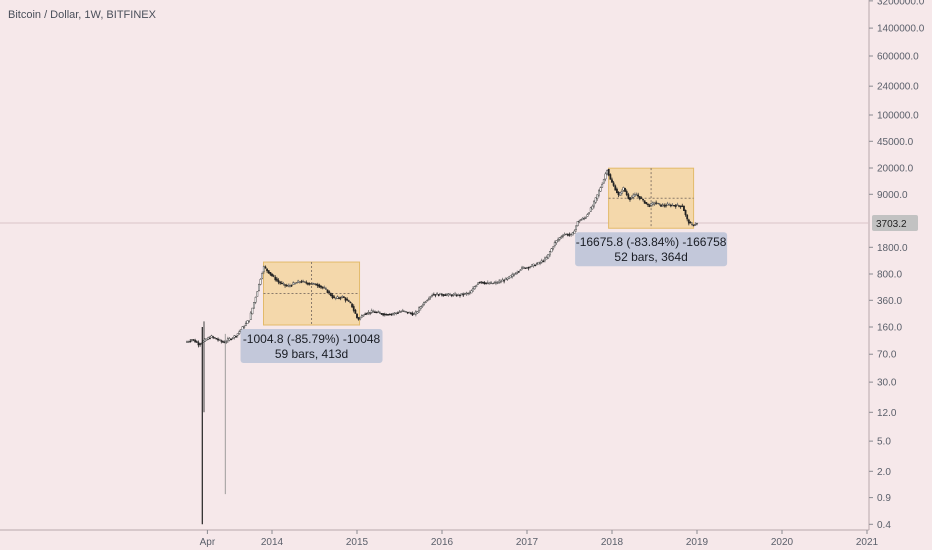  I want to click on y-tick-label-12: 70.0, so click(887, 355).